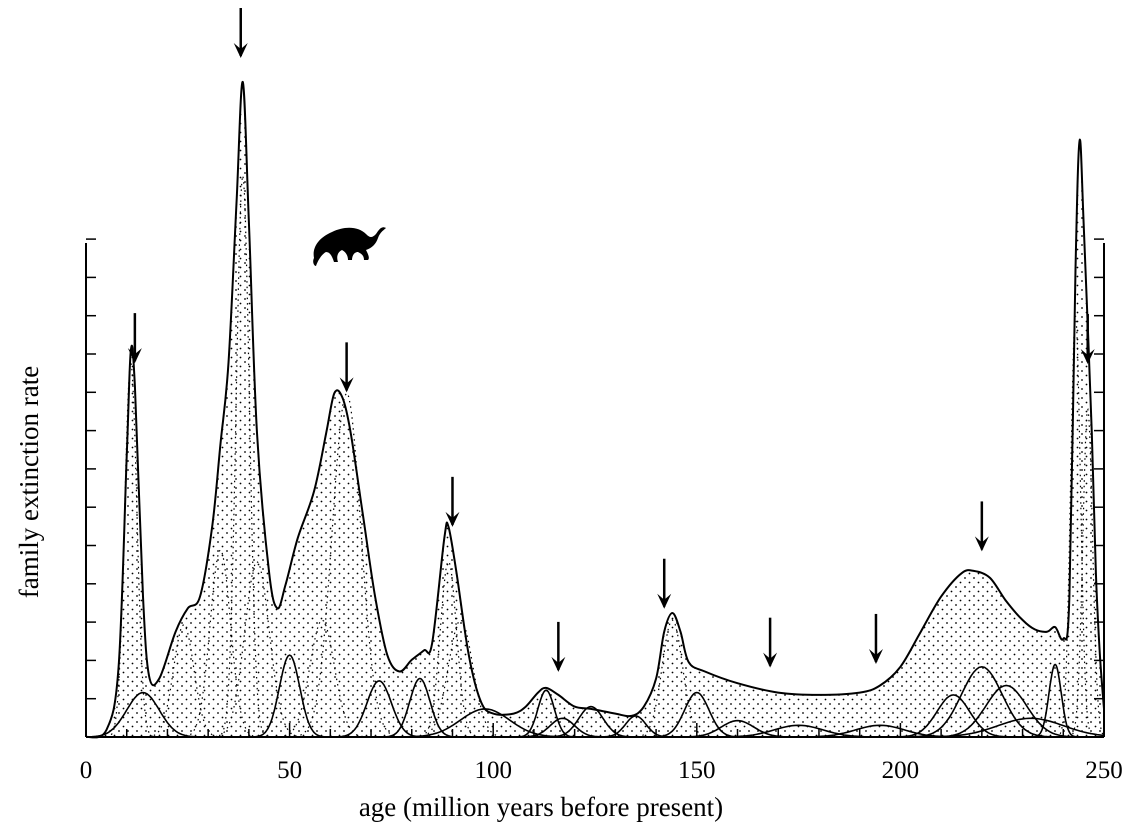 Image resolution: width=1133 pixels, height=829 pixels. Describe the element at coordinates (1104, 770) in the screenshot. I see `x-tick-label: 250` at that location.